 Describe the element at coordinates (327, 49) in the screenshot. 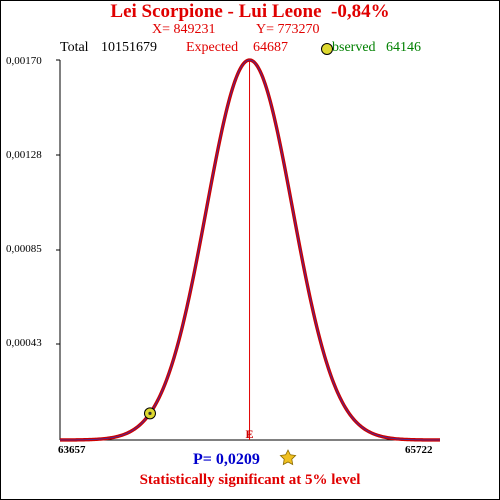

I see `legend-observed-icon` at that location.